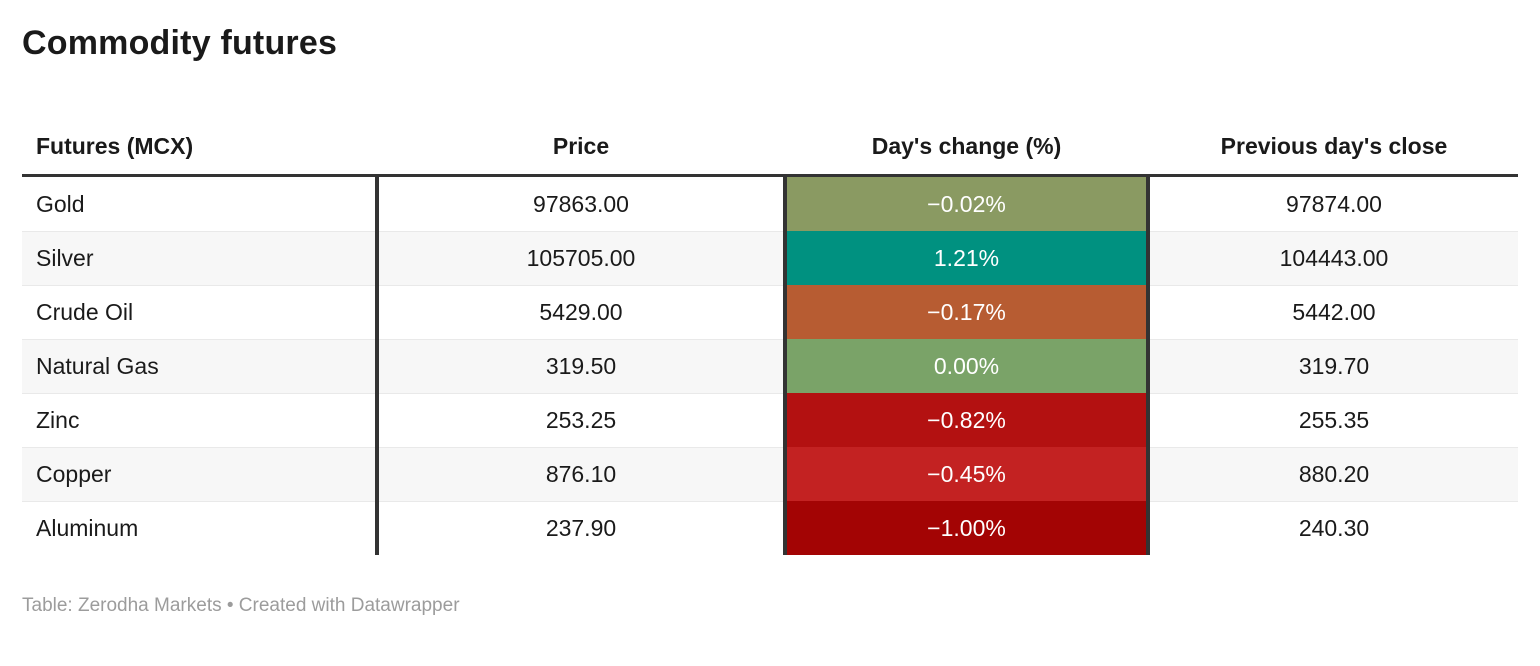 This screenshot has width=1540, height=666. Describe the element at coordinates (581, 474) in the screenshot. I see `price-cell: 876.10` at that location.